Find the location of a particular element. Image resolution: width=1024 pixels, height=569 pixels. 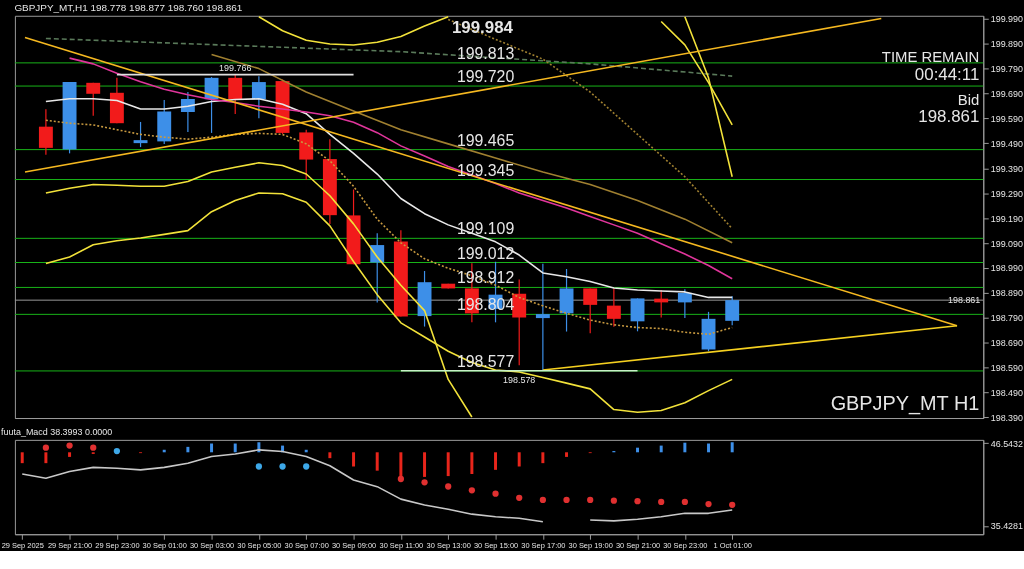

y-tick-label: 199.590 is located at coordinates (1007, 118).